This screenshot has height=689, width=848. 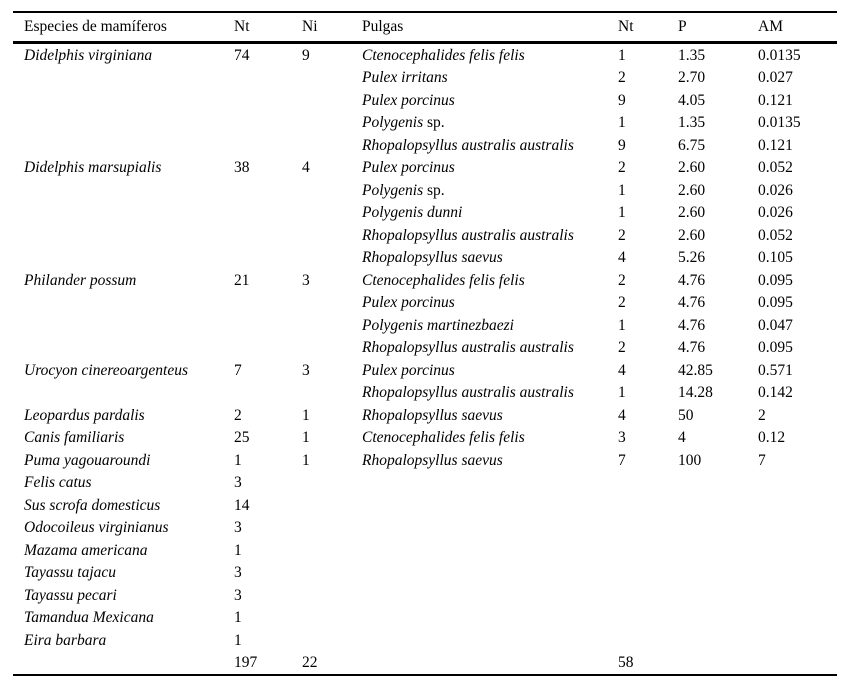 I want to click on table-row: Pulex porcinus 2 4.76 0.095, so click(x=425, y=303).